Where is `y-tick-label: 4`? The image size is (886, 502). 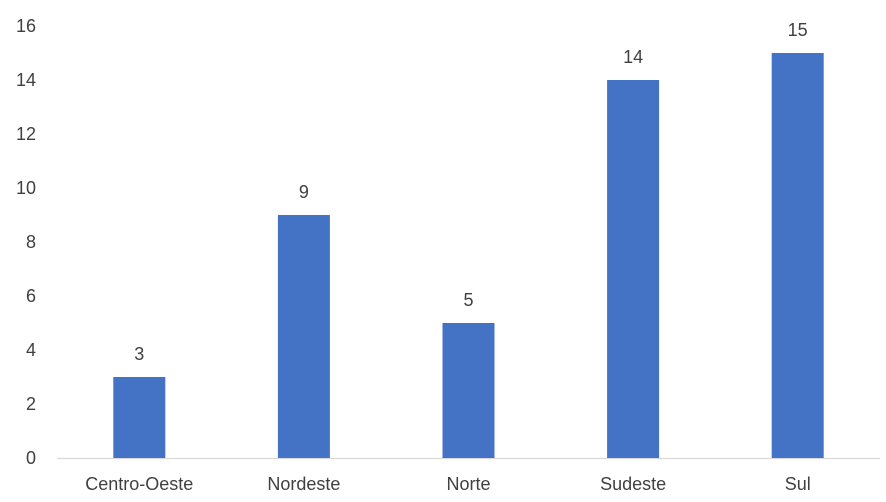
y-tick-label: 4 is located at coordinates (31, 350).